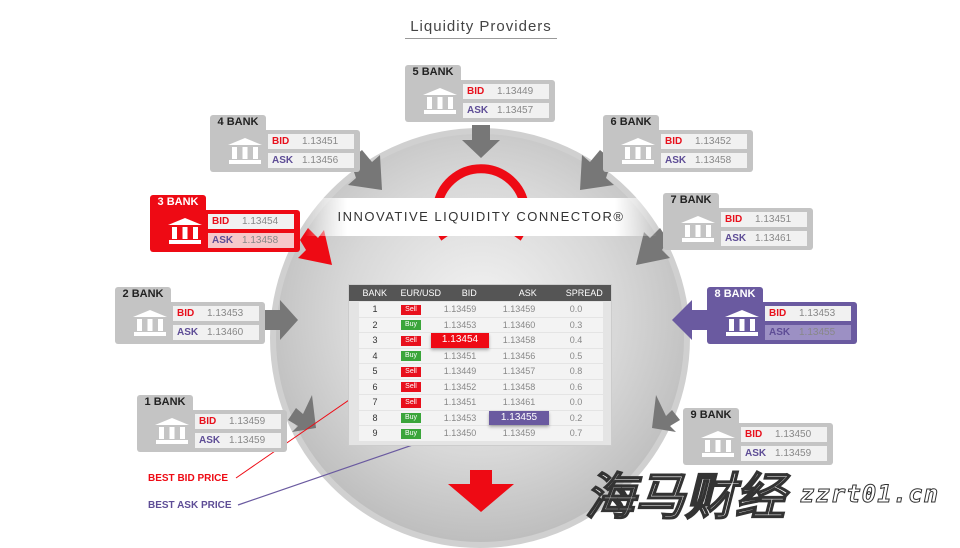 This screenshot has width=960, height=548. What do you see at coordinates (302, 413) in the screenshot?
I see `arrow-1-icon` at bounding box center [302, 413].